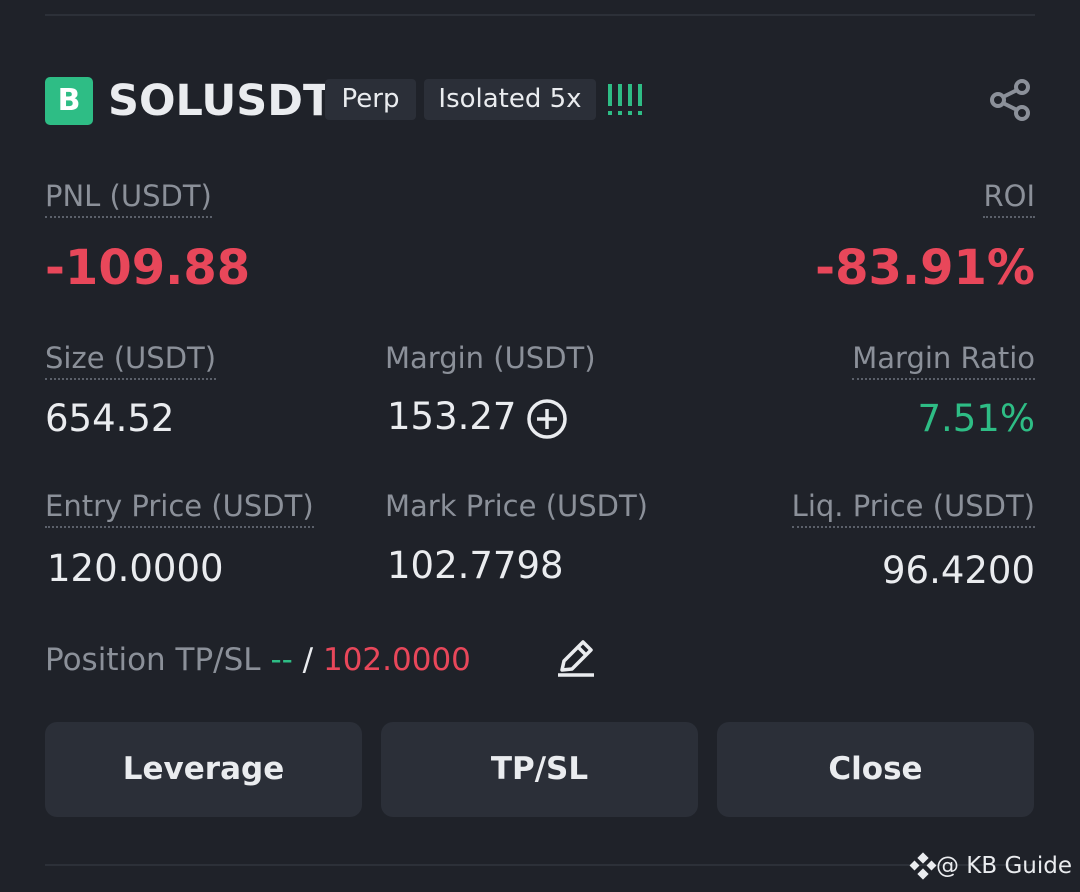 This screenshot has height=892, width=1080. What do you see at coordinates (203, 769) in the screenshot?
I see `leverage-button: Leverage` at bounding box center [203, 769].